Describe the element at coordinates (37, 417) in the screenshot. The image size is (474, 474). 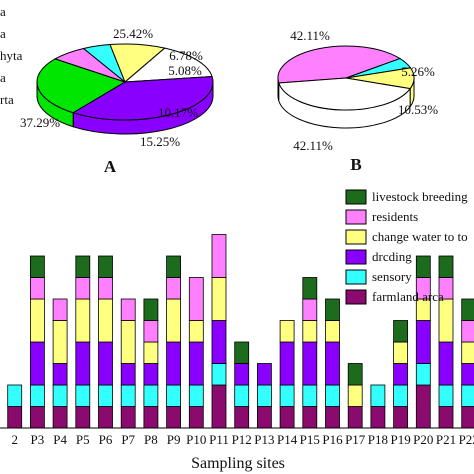
I see `bar-P3-farmland-arca` at that location.